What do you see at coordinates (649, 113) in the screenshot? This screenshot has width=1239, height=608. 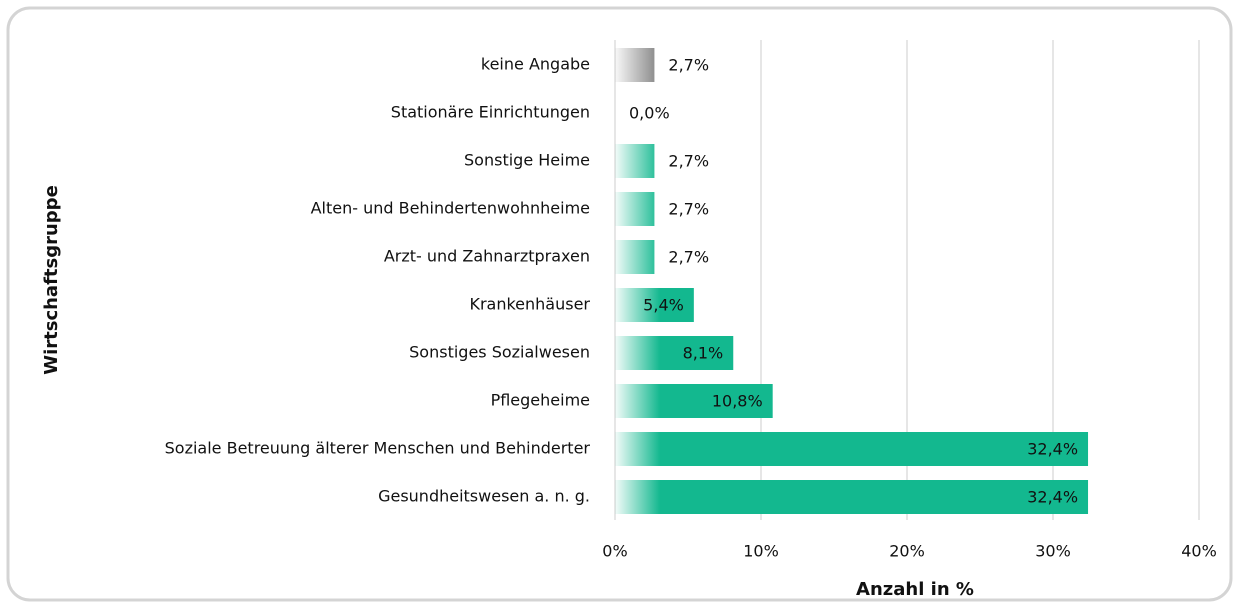 I see `value-label: 0,0%` at bounding box center [649, 113].